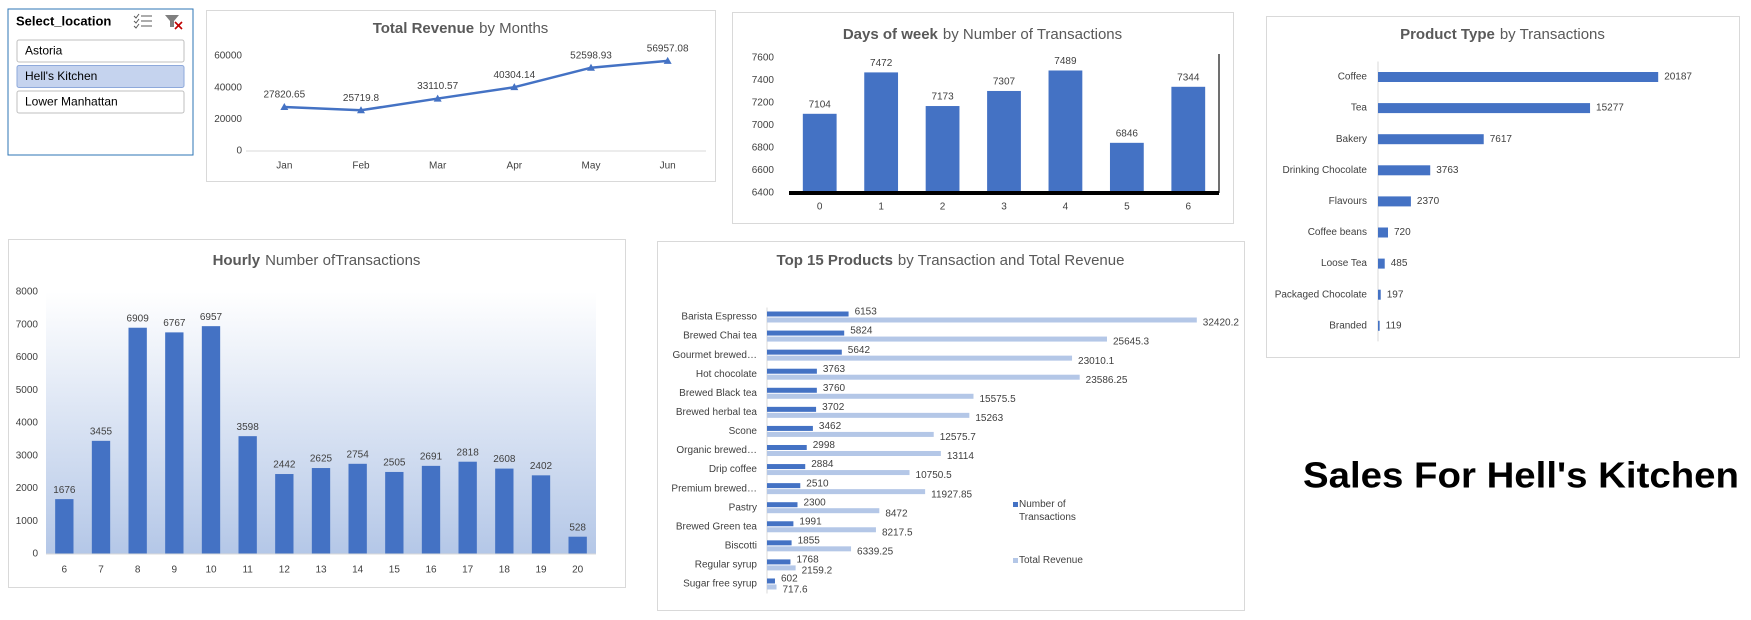 This screenshot has width=1751, height=620. I want to click on data-label: 7307, so click(1004, 82).